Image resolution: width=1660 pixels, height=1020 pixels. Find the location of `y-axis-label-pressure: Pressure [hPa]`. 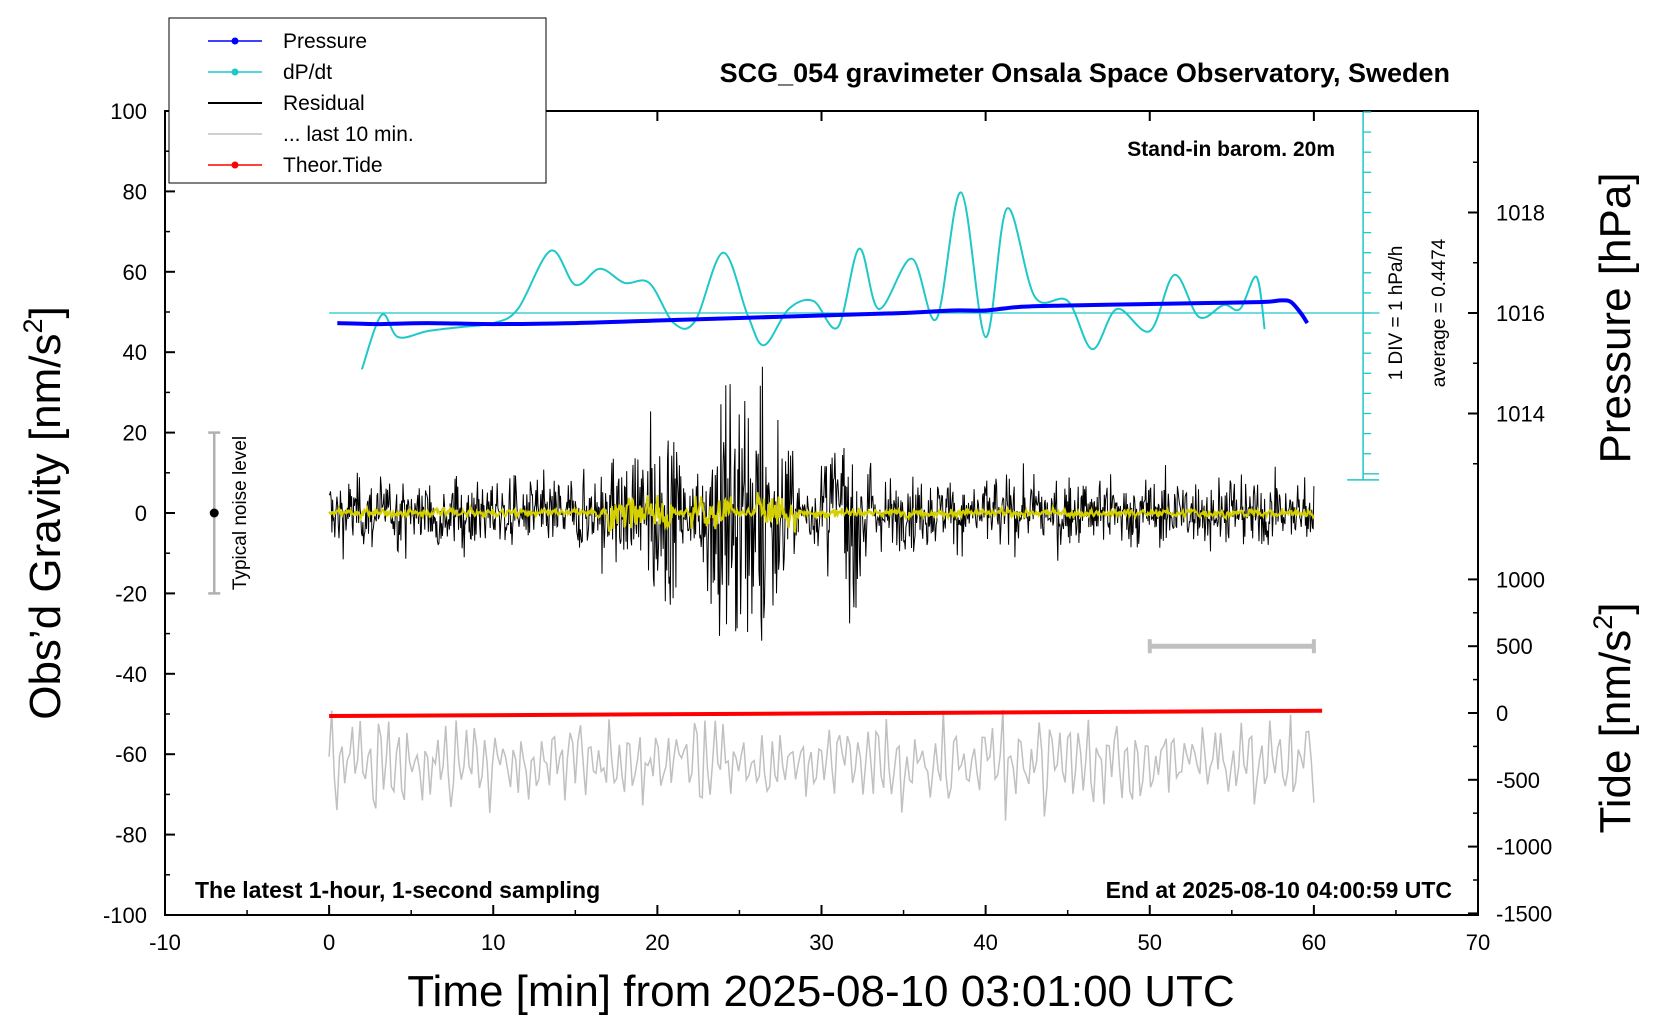

y-axis-label-pressure: Pressure [hPa] is located at coordinates (1615, 317).